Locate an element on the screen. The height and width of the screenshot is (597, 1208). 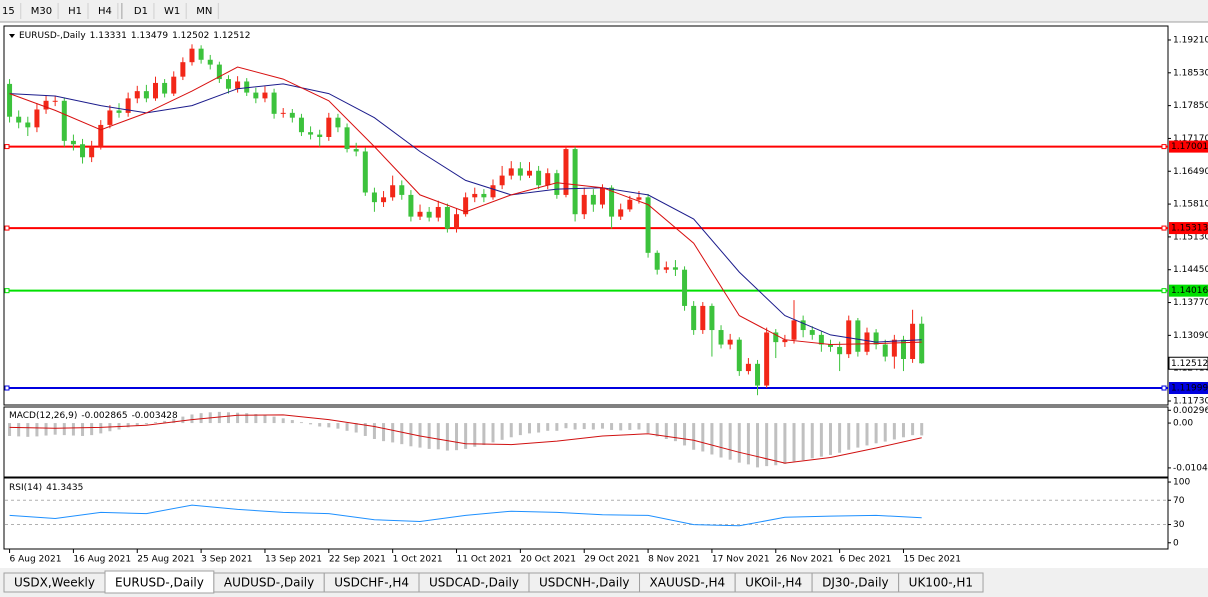
timeframe-button: W1 is located at coordinates (172, 11).